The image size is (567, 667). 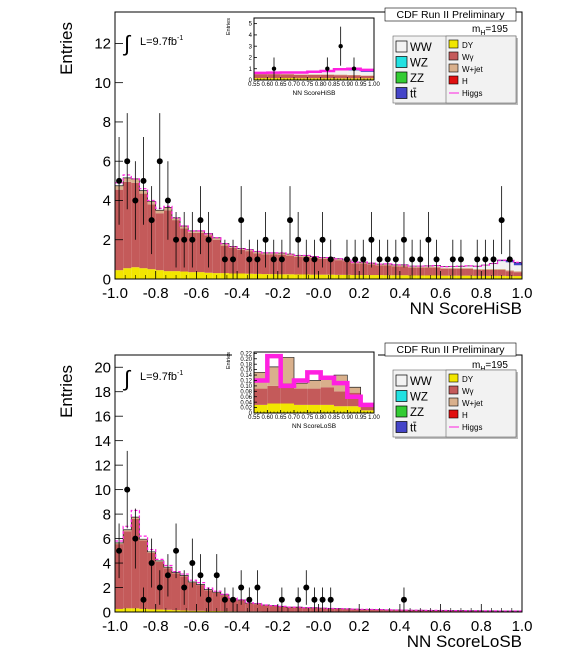 What do you see at coordinates (401, 46) in the screenshot?
I see `panel1-legend-swatch-WW` at bounding box center [401, 46].